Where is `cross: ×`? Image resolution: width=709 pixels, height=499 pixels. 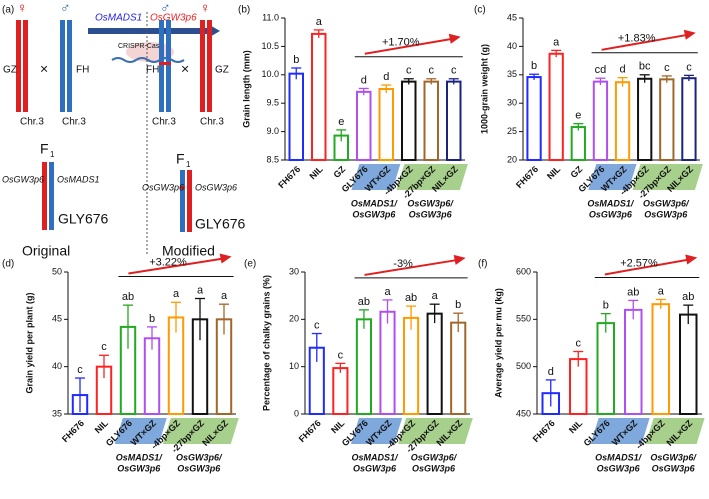 cross: × is located at coordinates (44, 69).